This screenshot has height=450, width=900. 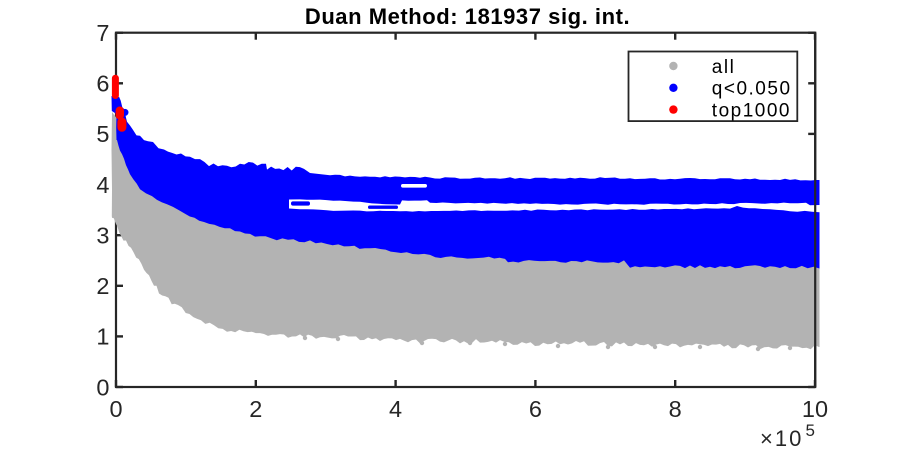 I want to click on svg-text: q<0.050, so click(x=752, y=89).